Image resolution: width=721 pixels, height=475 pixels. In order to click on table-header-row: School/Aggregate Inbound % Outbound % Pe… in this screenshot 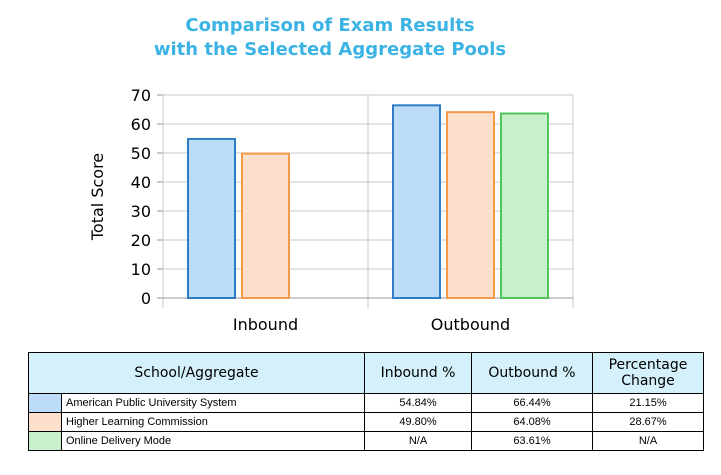, I will do `click(366, 373)`.